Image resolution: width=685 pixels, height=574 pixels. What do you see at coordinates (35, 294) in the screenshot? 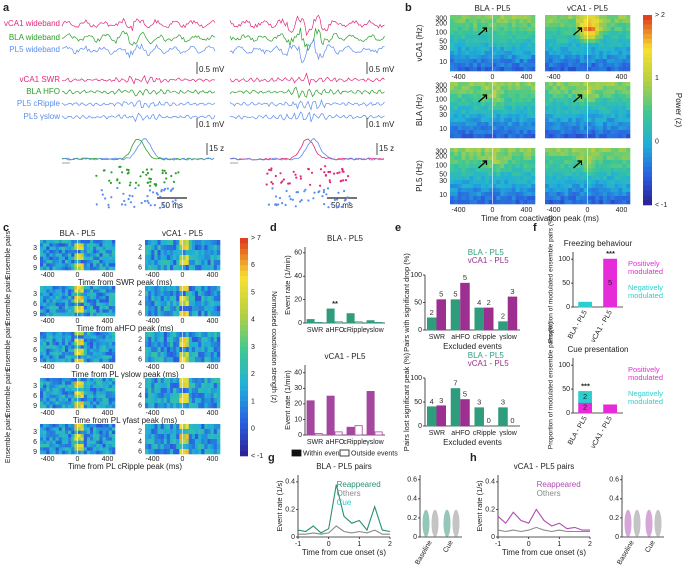
I see `y-tick-label: 3` at bounding box center [35, 294].